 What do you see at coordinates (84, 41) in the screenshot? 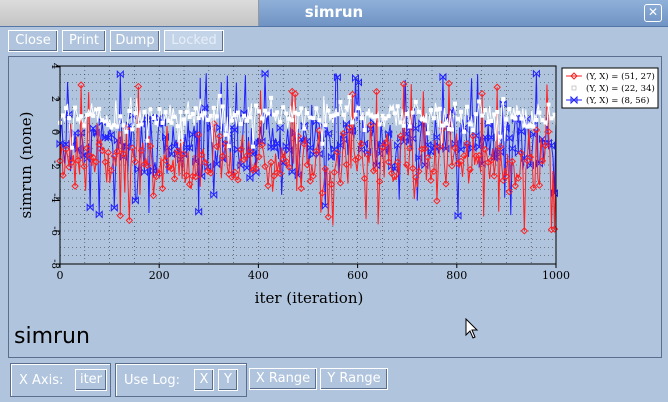
I see `print-button: Print` at bounding box center [84, 41].